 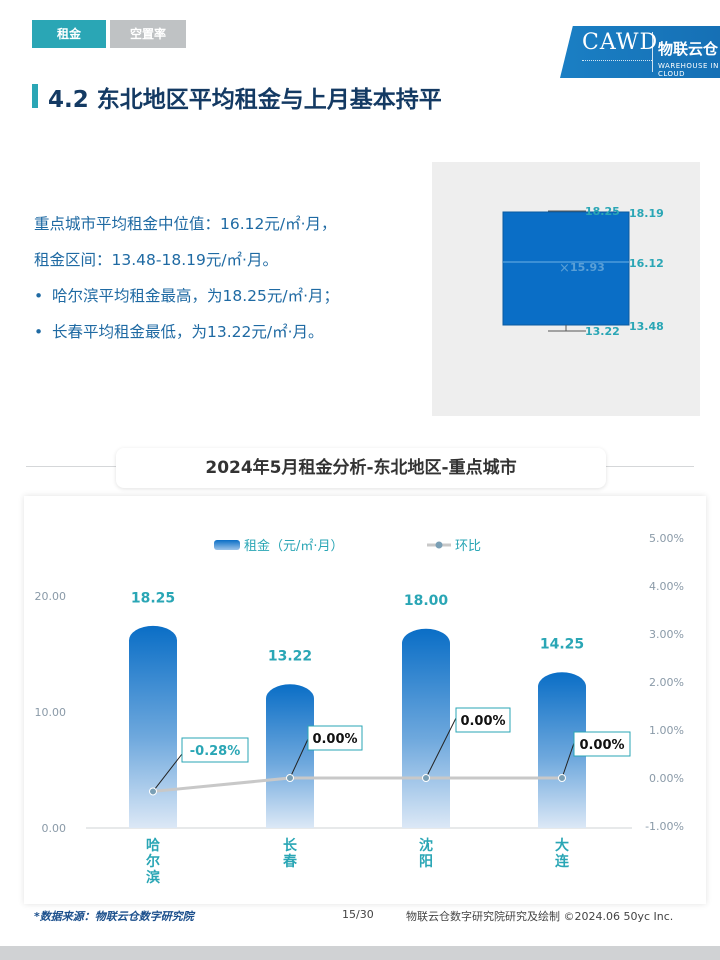 I want to click on bar-value-label: 18.25, so click(x=153, y=598).